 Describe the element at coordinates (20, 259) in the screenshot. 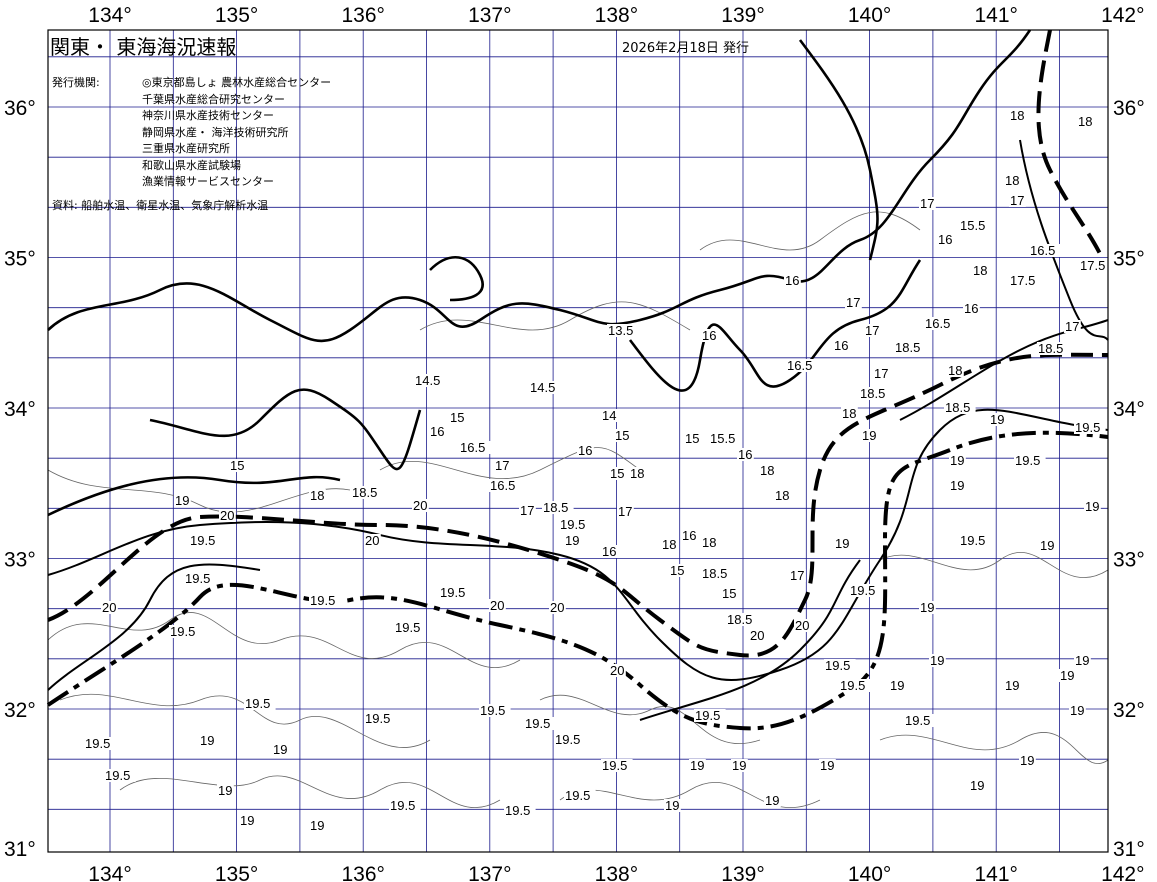

I see `latitude-tick-label: 35°` at that location.